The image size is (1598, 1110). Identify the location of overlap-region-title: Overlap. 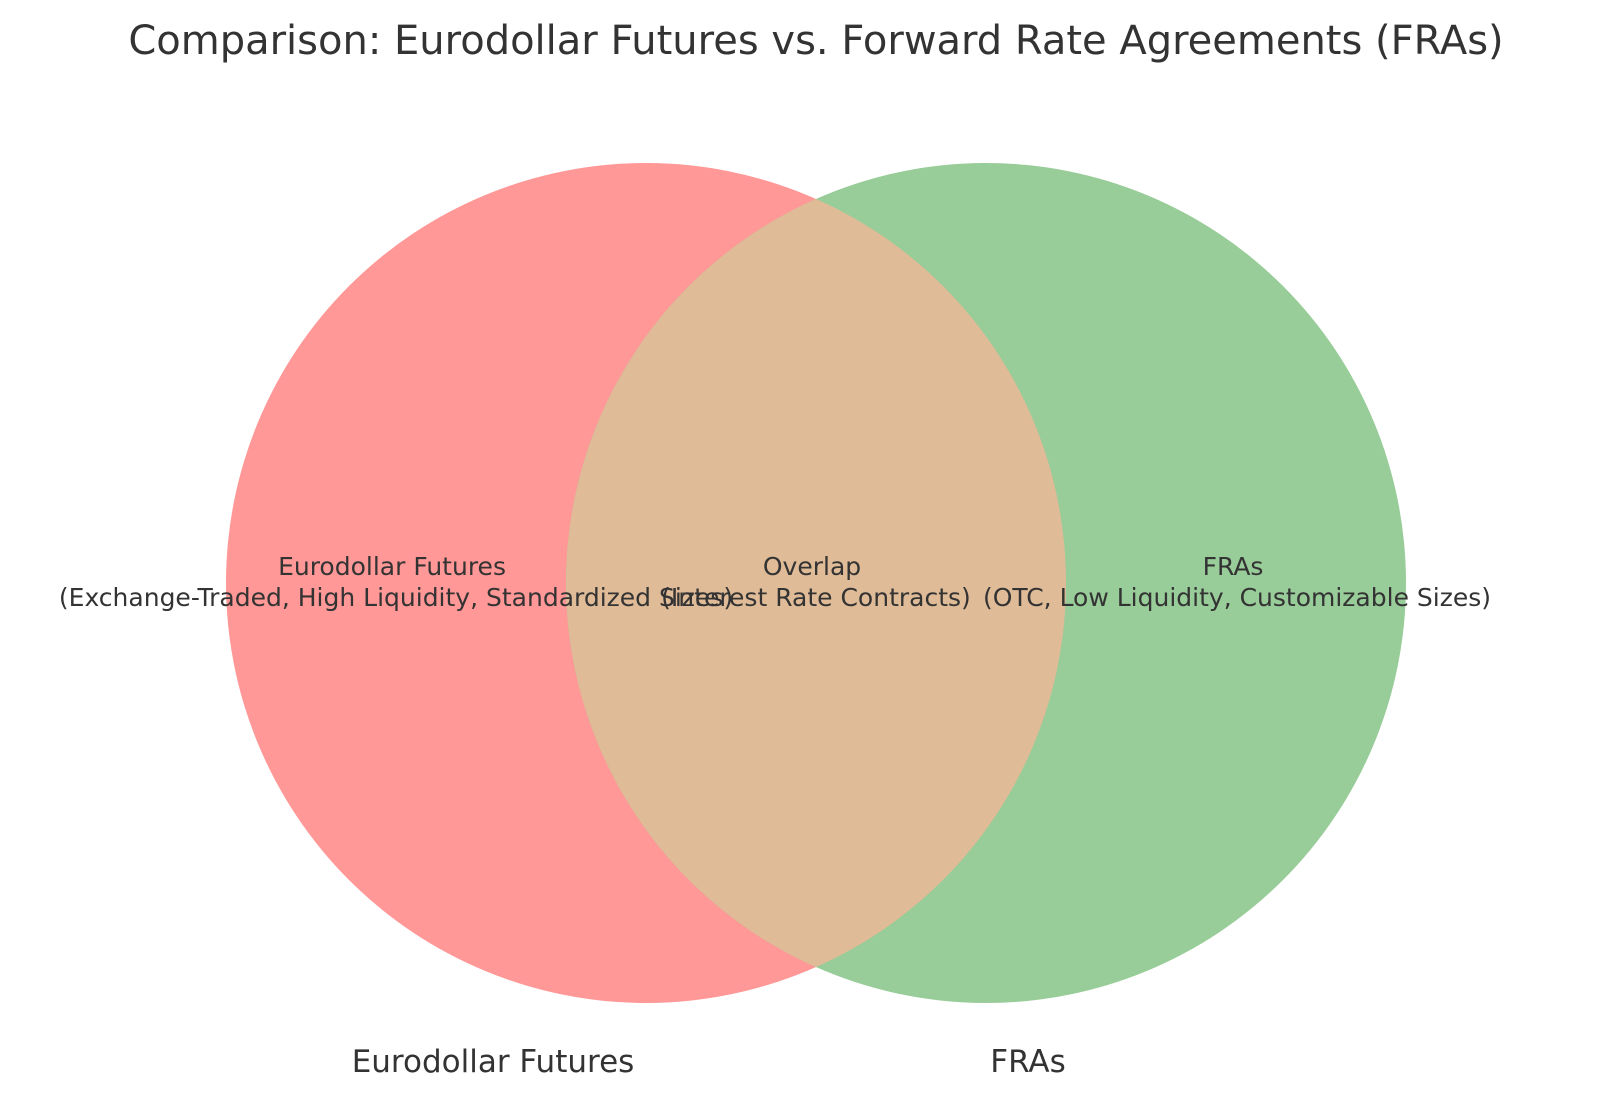
(812, 566).